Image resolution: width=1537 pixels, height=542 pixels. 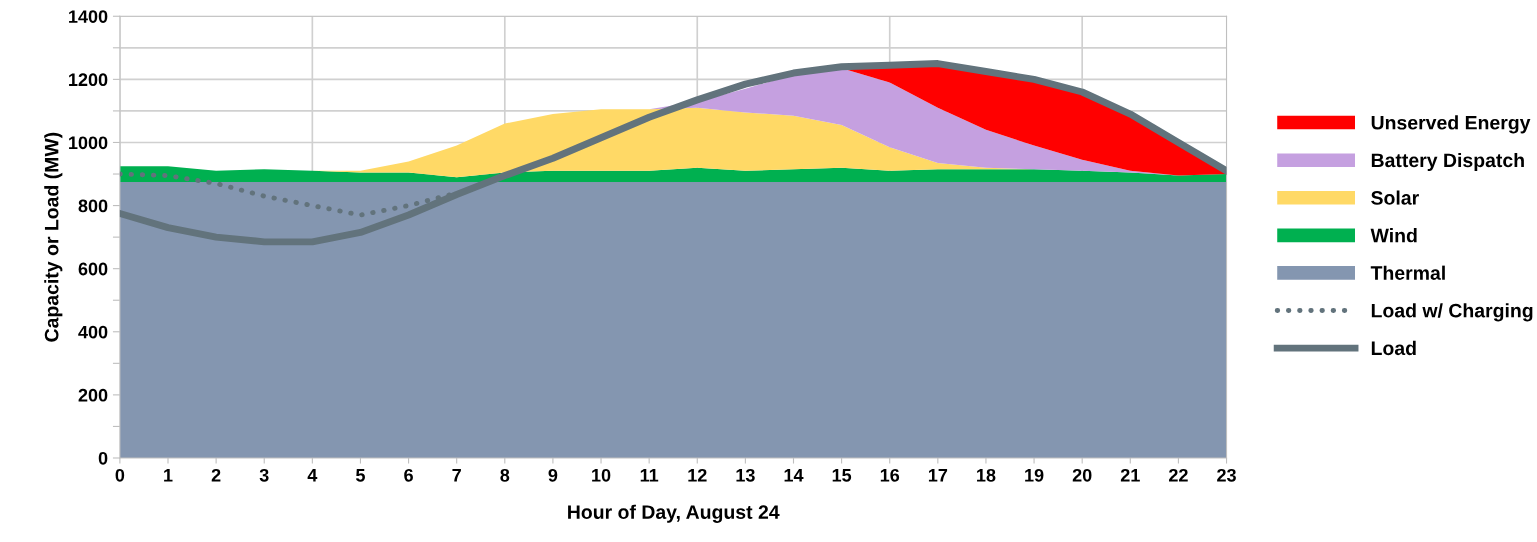 I want to click on legend-label: Solar, so click(x=1395, y=197).